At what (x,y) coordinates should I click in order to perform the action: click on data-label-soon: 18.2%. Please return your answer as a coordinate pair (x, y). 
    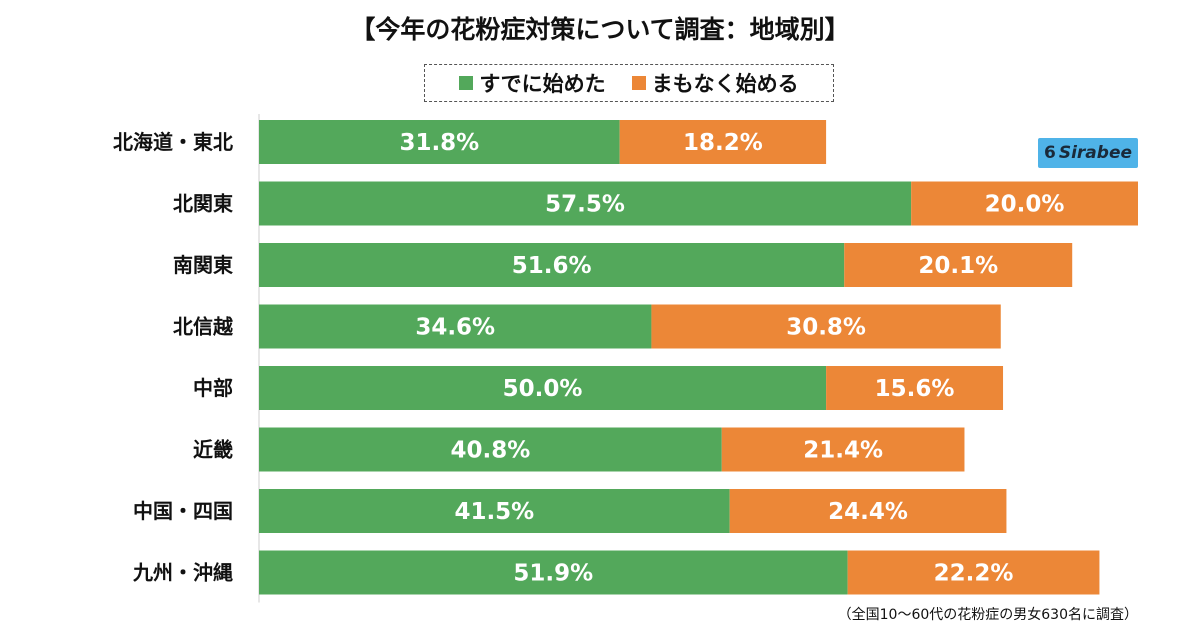
    Looking at the image, I should click on (723, 143).